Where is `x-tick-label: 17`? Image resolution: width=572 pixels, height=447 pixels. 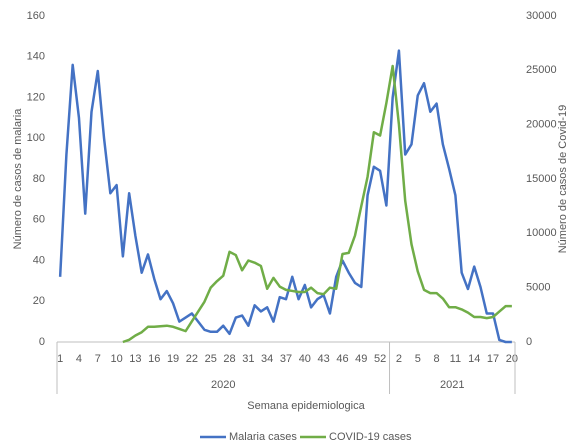 x-tick-label: 17 is located at coordinates (493, 359).